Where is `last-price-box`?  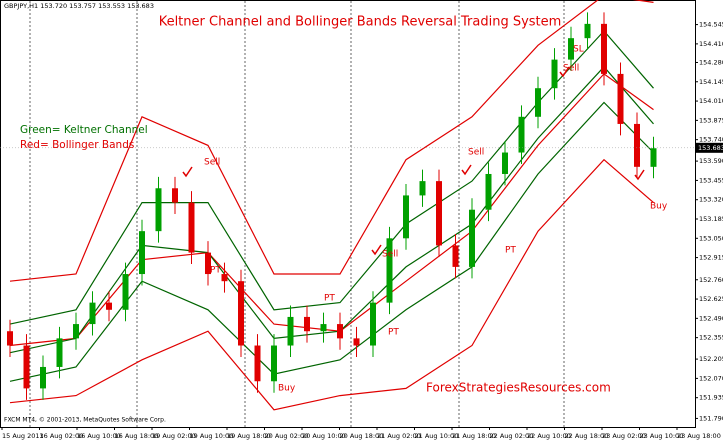 last-price-box is located at coordinates (709, 147).